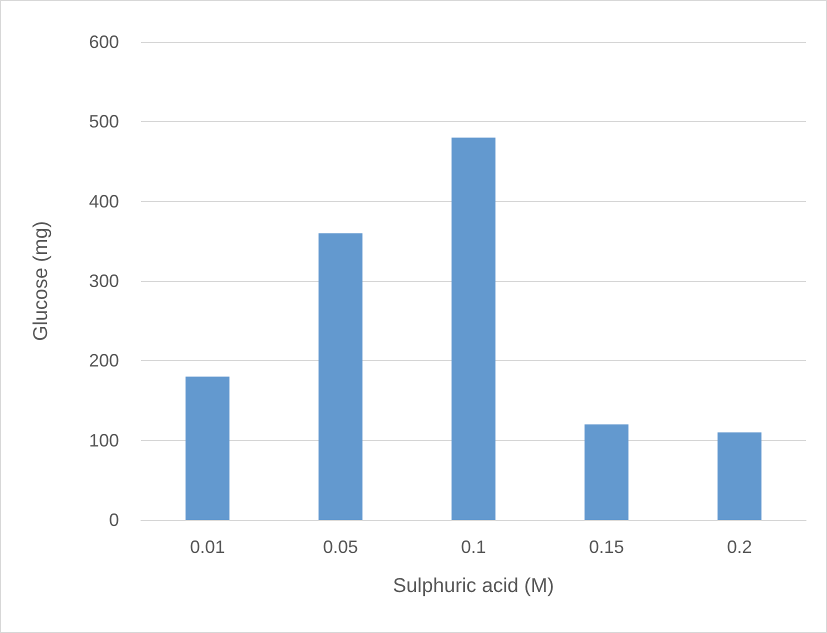  What do you see at coordinates (103, 360) in the screenshot?
I see `y-tick-label: 200` at bounding box center [103, 360].